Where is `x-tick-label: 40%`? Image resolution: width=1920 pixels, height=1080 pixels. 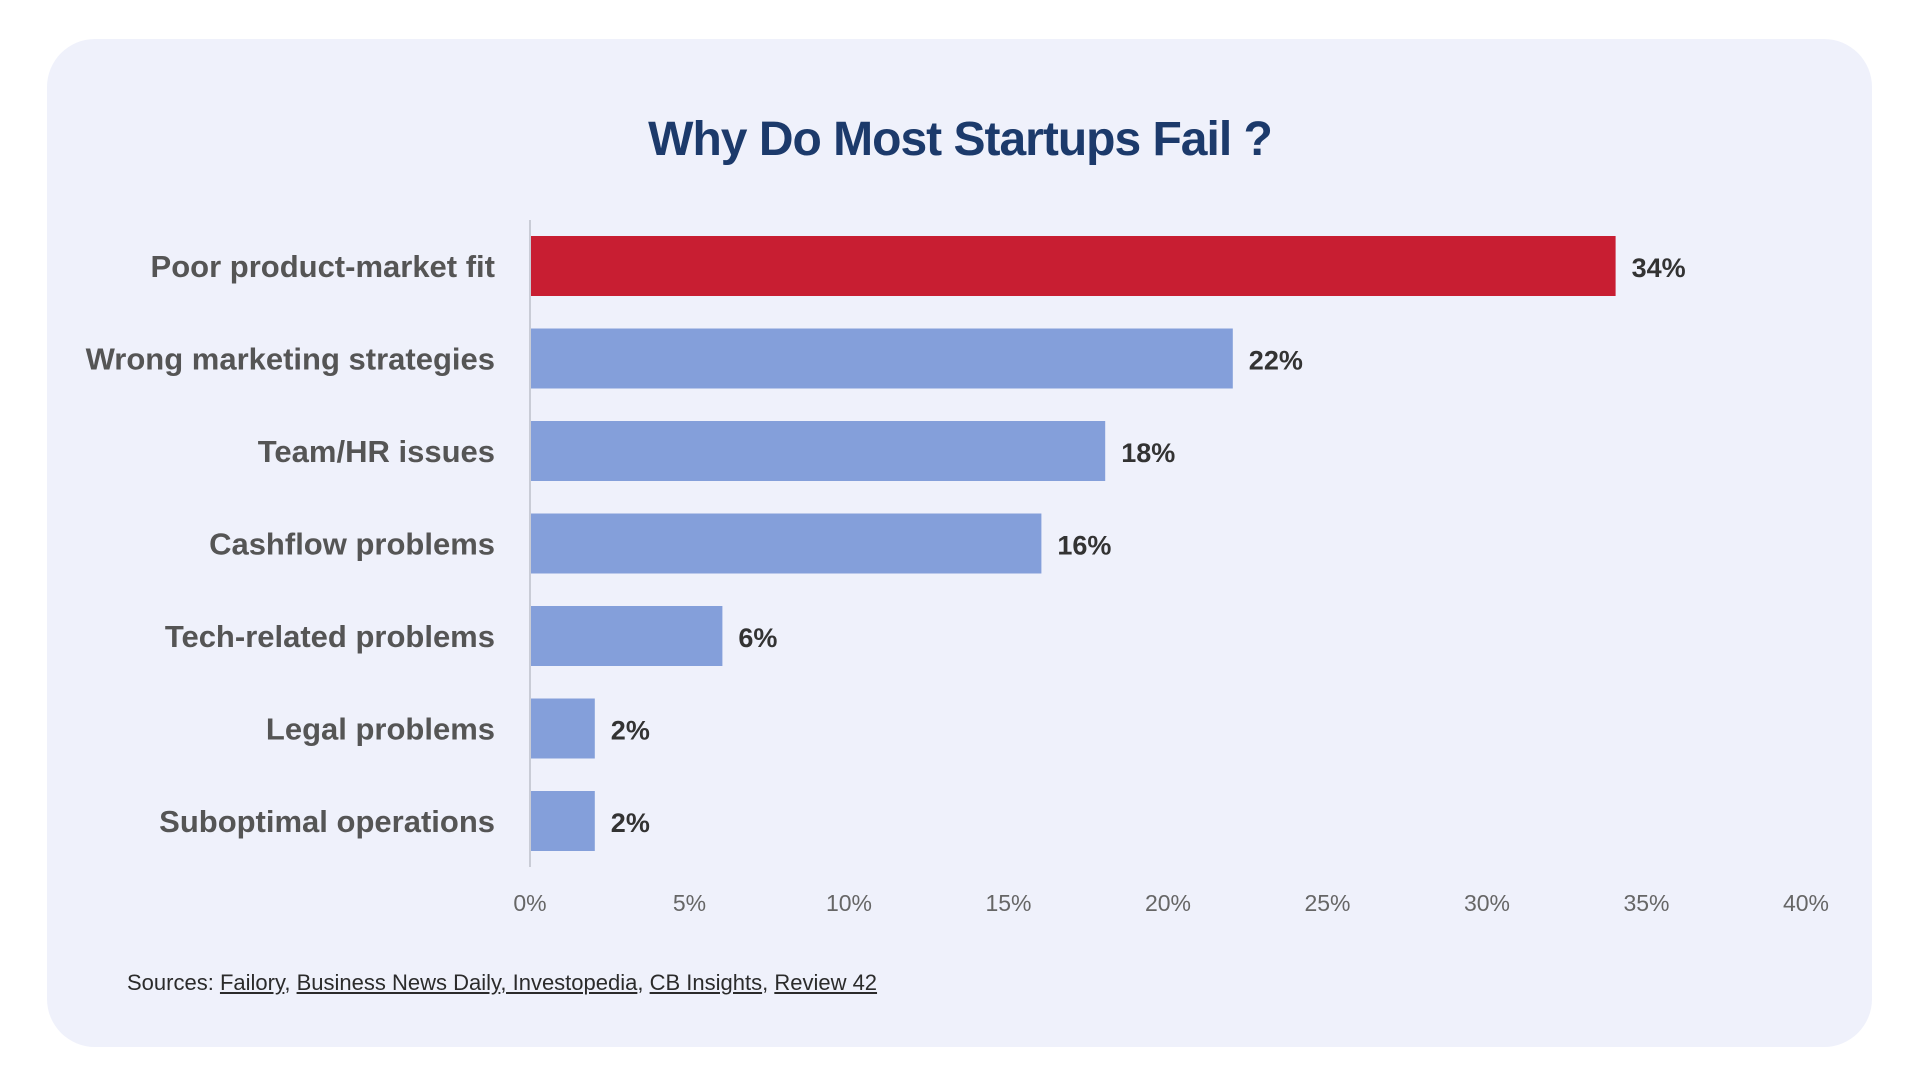 x-tick-label: 40% is located at coordinates (1806, 903).